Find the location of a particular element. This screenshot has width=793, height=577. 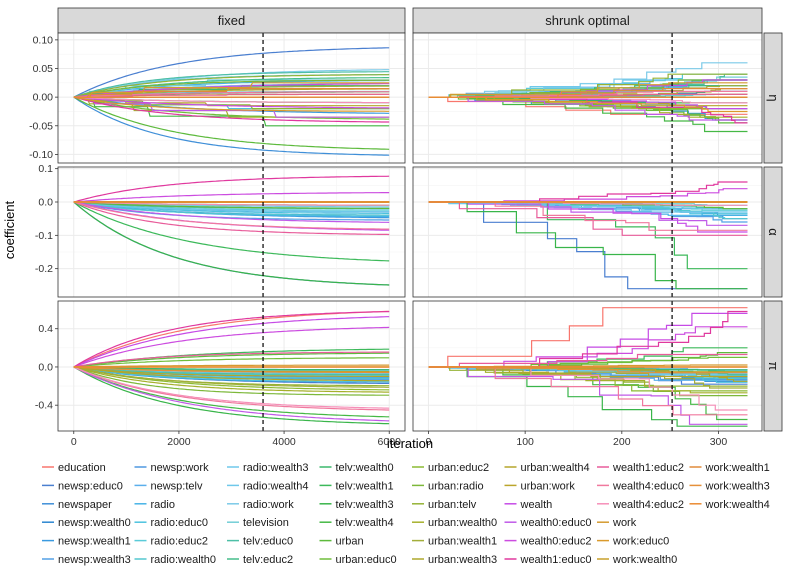

series-line-work-wealth1 is located at coordinates (231, 93).